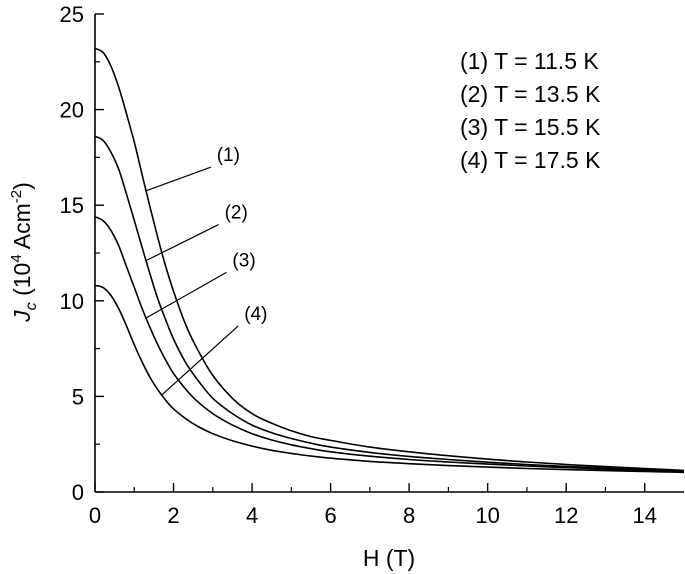 This screenshot has width=685, height=574. What do you see at coordinates (530, 127) in the screenshot?
I see `legend-entry-3: (3) T = 15.5 K` at bounding box center [530, 127].